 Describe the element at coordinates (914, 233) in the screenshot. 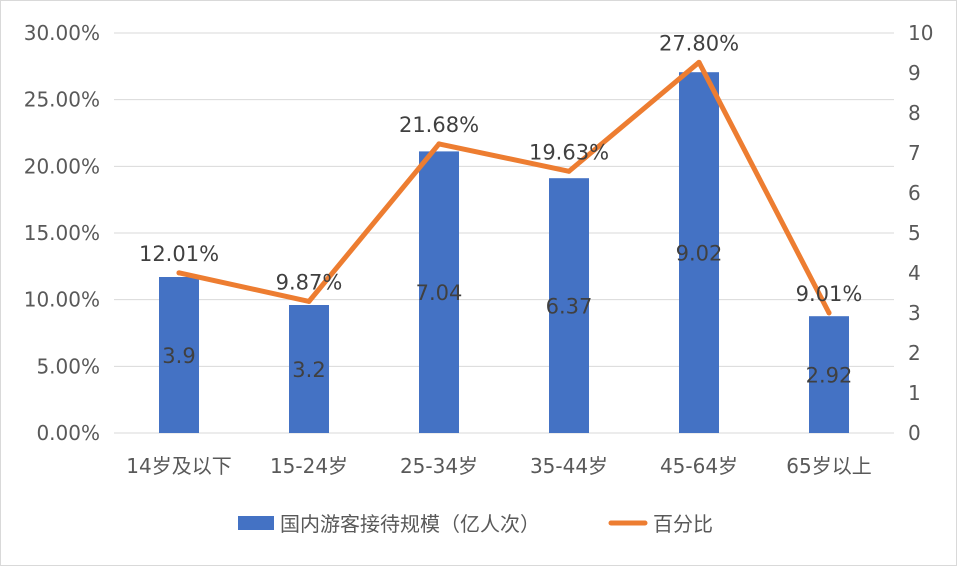

I see `right-axis-tick-label: 5` at that location.